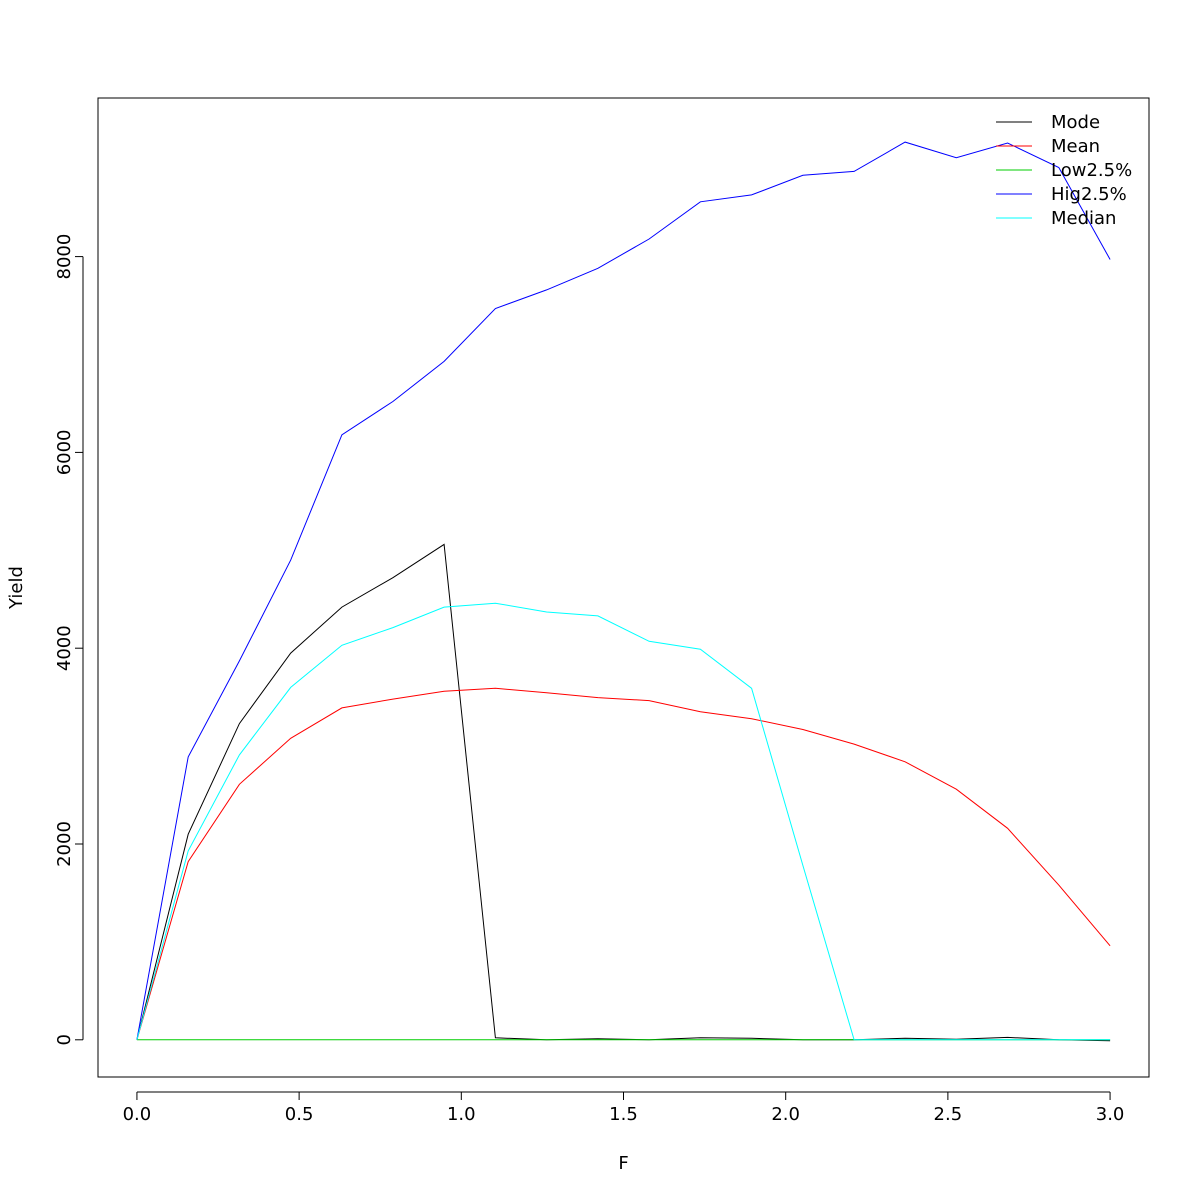  Describe the element at coordinates (623, 1114) in the screenshot. I see `x-tick-label: 1.5` at that location.